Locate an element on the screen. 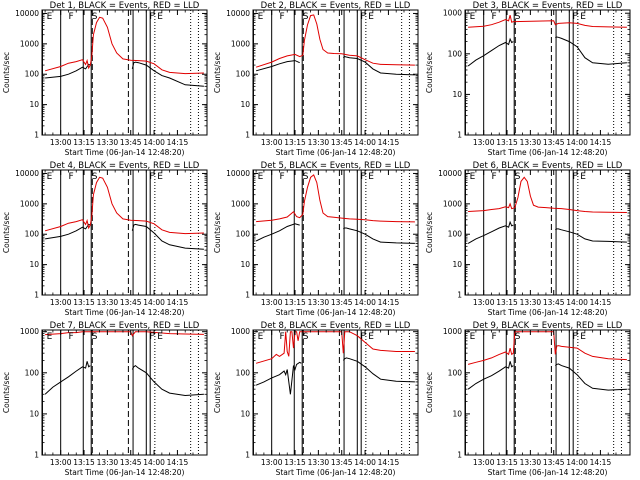 The image size is (640, 480). panel-title: Det 8, BLACK = Events, RED = LLD is located at coordinates (336, 326).